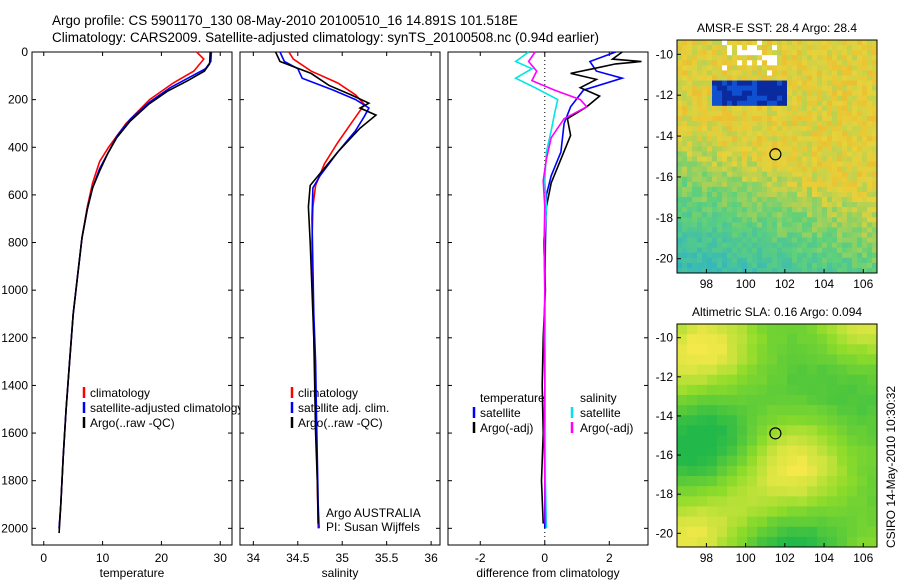  Describe the element at coordinates (746, 558) in the screenshot. I see `sla-map-xtick-label: 100` at that location.